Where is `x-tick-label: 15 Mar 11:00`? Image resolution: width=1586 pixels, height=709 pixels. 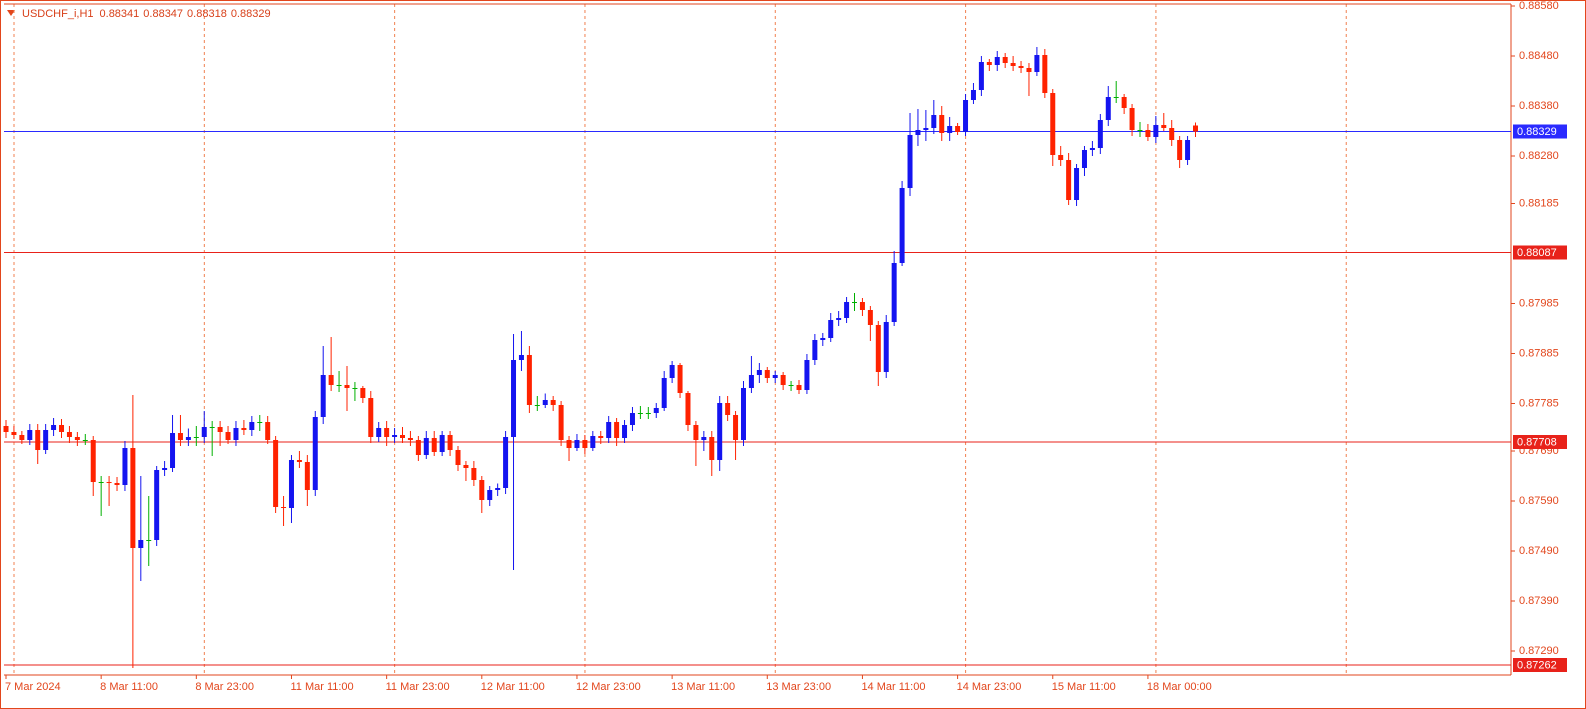 x-tick-label: 15 Mar 11:00 is located at coordinates (1084, 687).